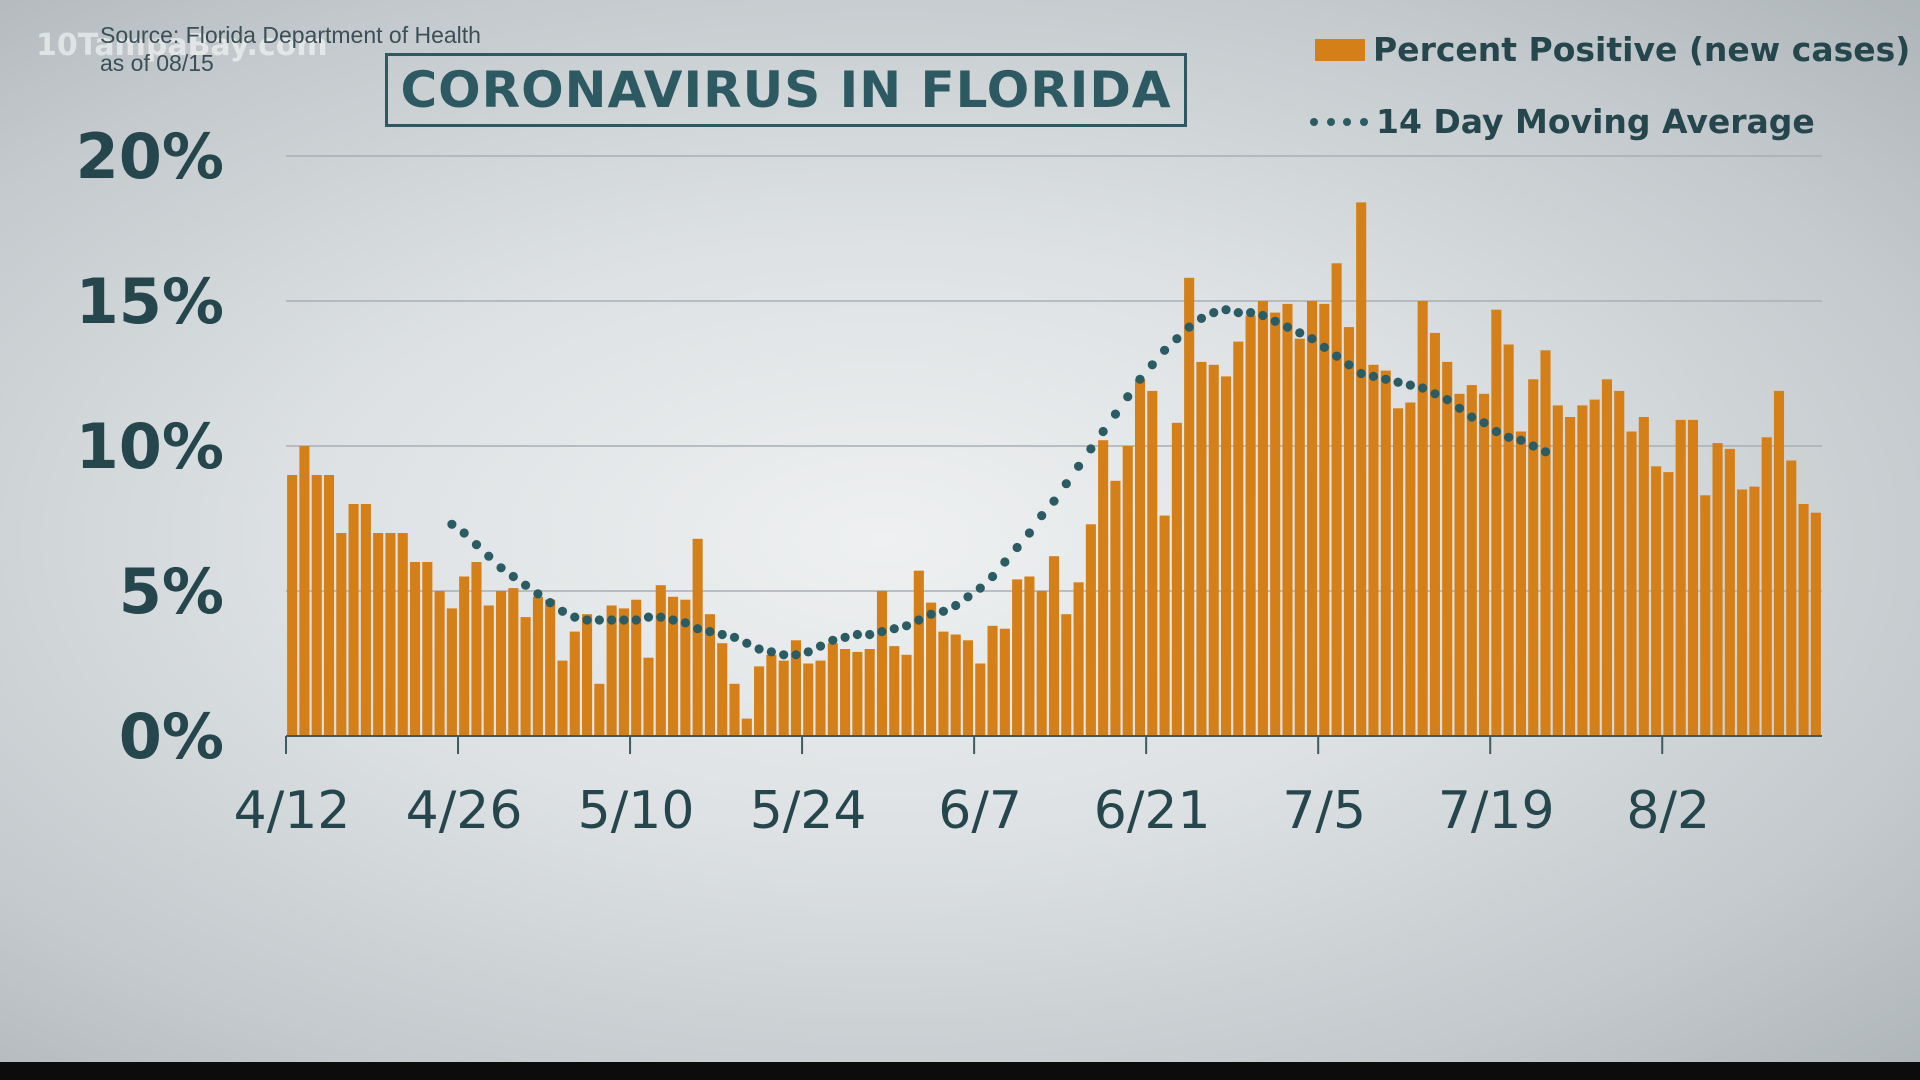 The height and width of the screenshot is (1080, 1920). Describe the element at coordinates (636, 811) in the screenshot. I see `x-tick-label-2: 5/10` at that location.